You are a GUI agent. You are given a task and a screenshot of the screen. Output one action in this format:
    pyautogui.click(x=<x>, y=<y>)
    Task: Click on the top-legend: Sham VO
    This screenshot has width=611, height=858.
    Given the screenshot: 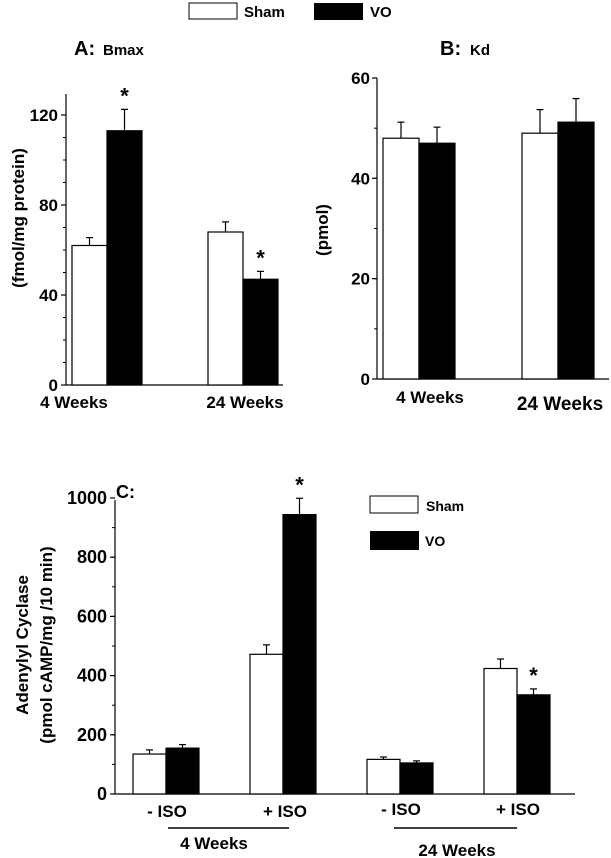 What is the action you would take?
    pyautogui.click(x=290, y=11)
    